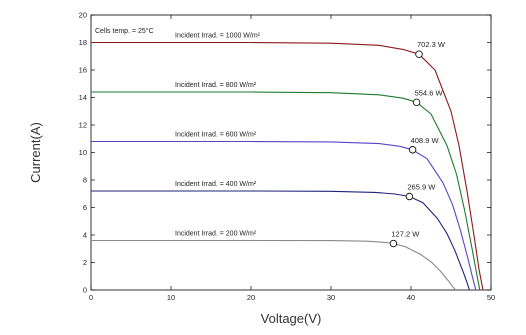 Image resolution: width=526 pixels, height=335 pixels. I want to click on y-tick-label: 8, so click(85, 180).